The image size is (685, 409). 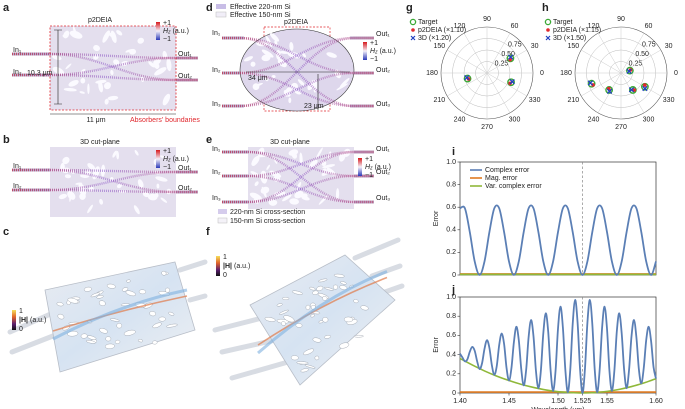 What do you see at coordinates (100, 142) in the screenshot?
I see `label: 3D cut-plane` at bounding box center [100, 142].